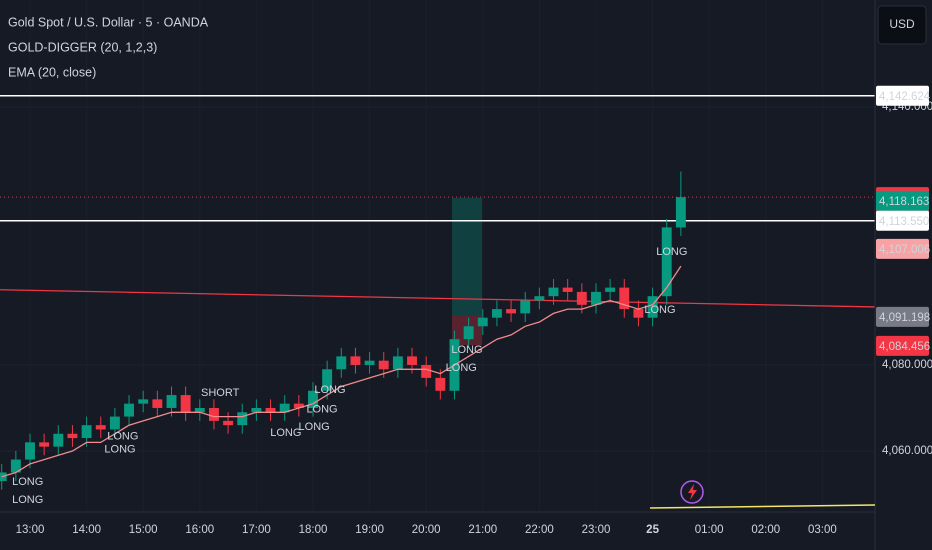 This screenshot has width=932, height=550. I want to click on alert-bolt, so click(692, 492).